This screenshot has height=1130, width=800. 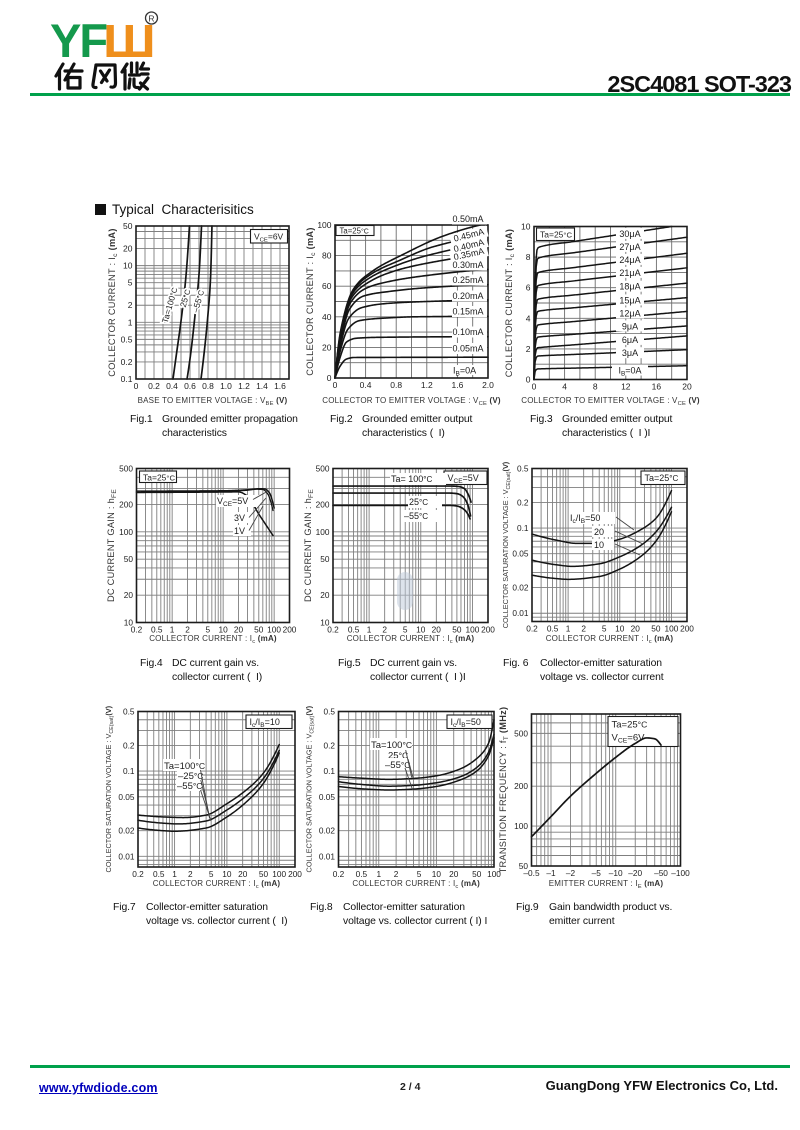 I want to click on svg-text: 1V, so click(x=239, y=531).